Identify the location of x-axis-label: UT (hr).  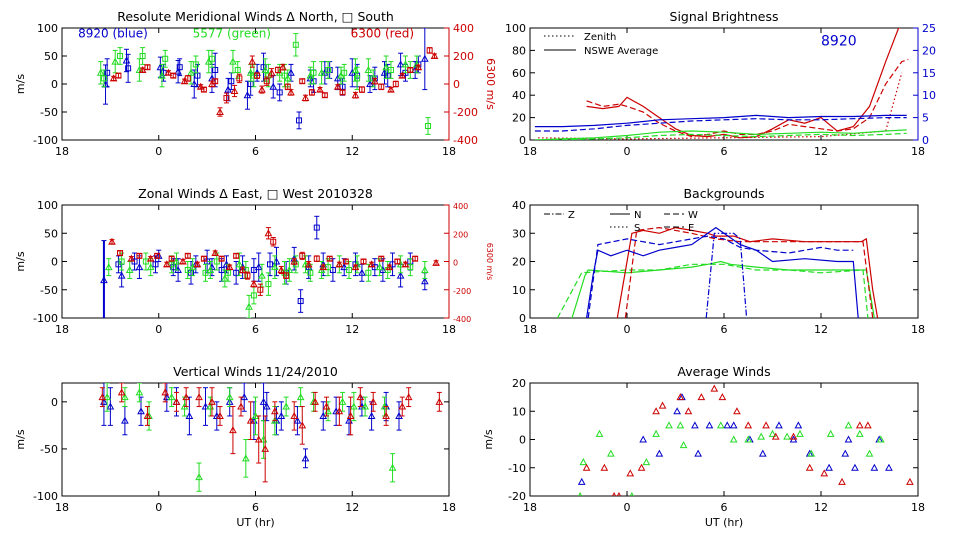
(255, 522).